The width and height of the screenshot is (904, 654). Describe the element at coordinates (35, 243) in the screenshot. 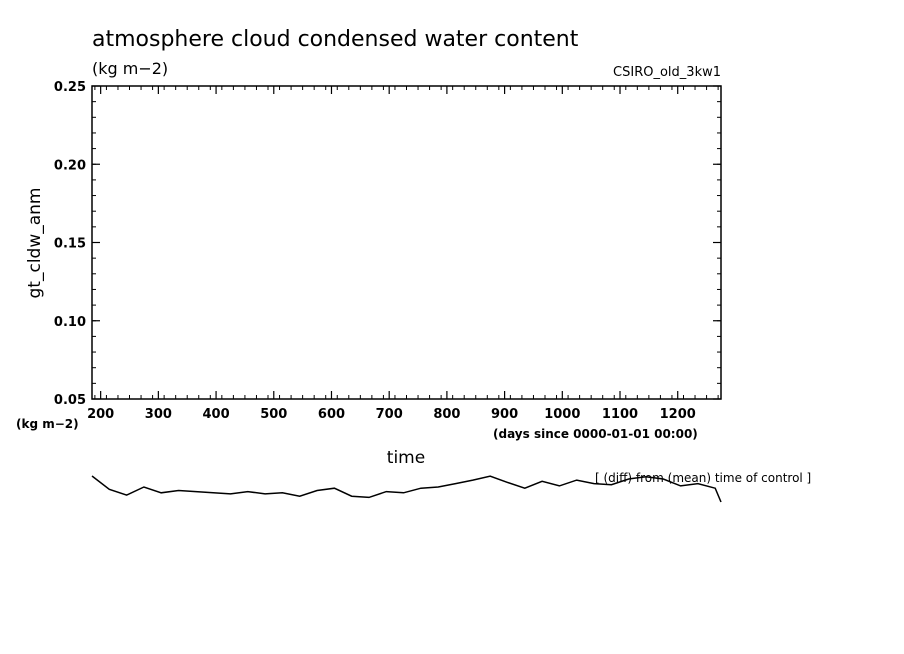

I see `y-axis-label: gt_cldw_anm` at that location.